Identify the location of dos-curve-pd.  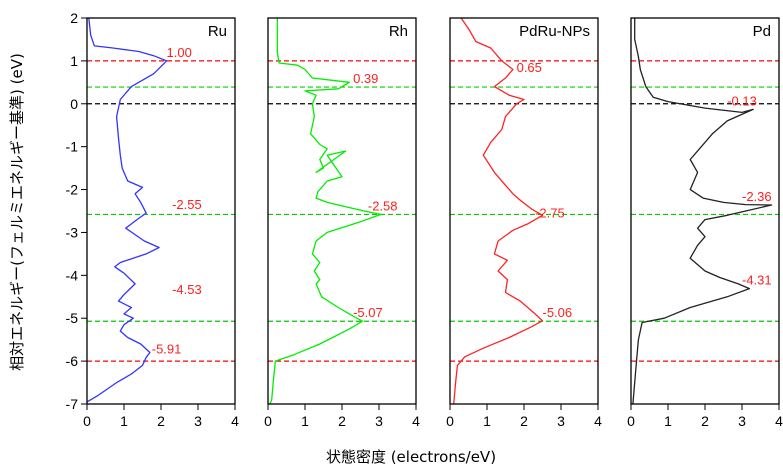
(702, 211).